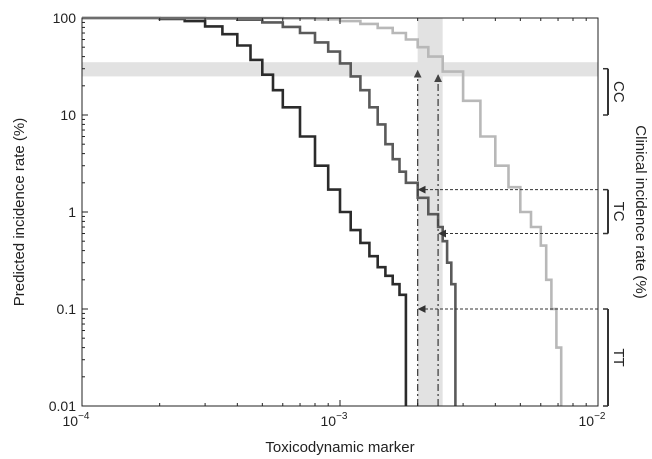 The width and height of the screenshot is (652, 459). I want to click on highlight-band-x, so click(430, 212).